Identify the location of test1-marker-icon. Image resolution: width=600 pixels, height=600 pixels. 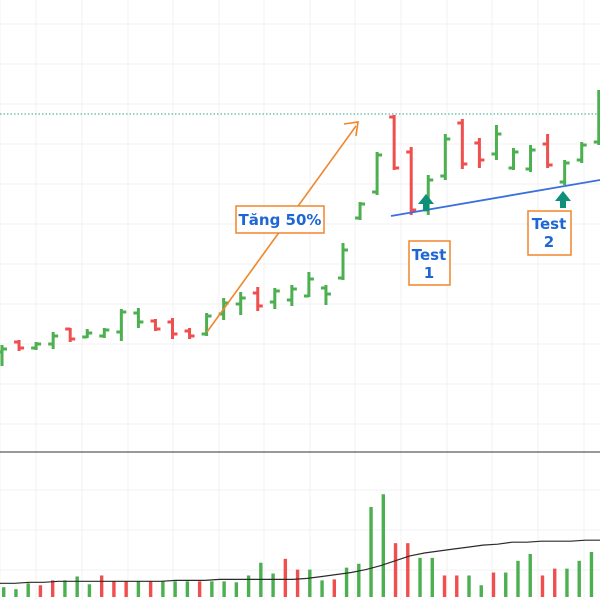
(426, 202).